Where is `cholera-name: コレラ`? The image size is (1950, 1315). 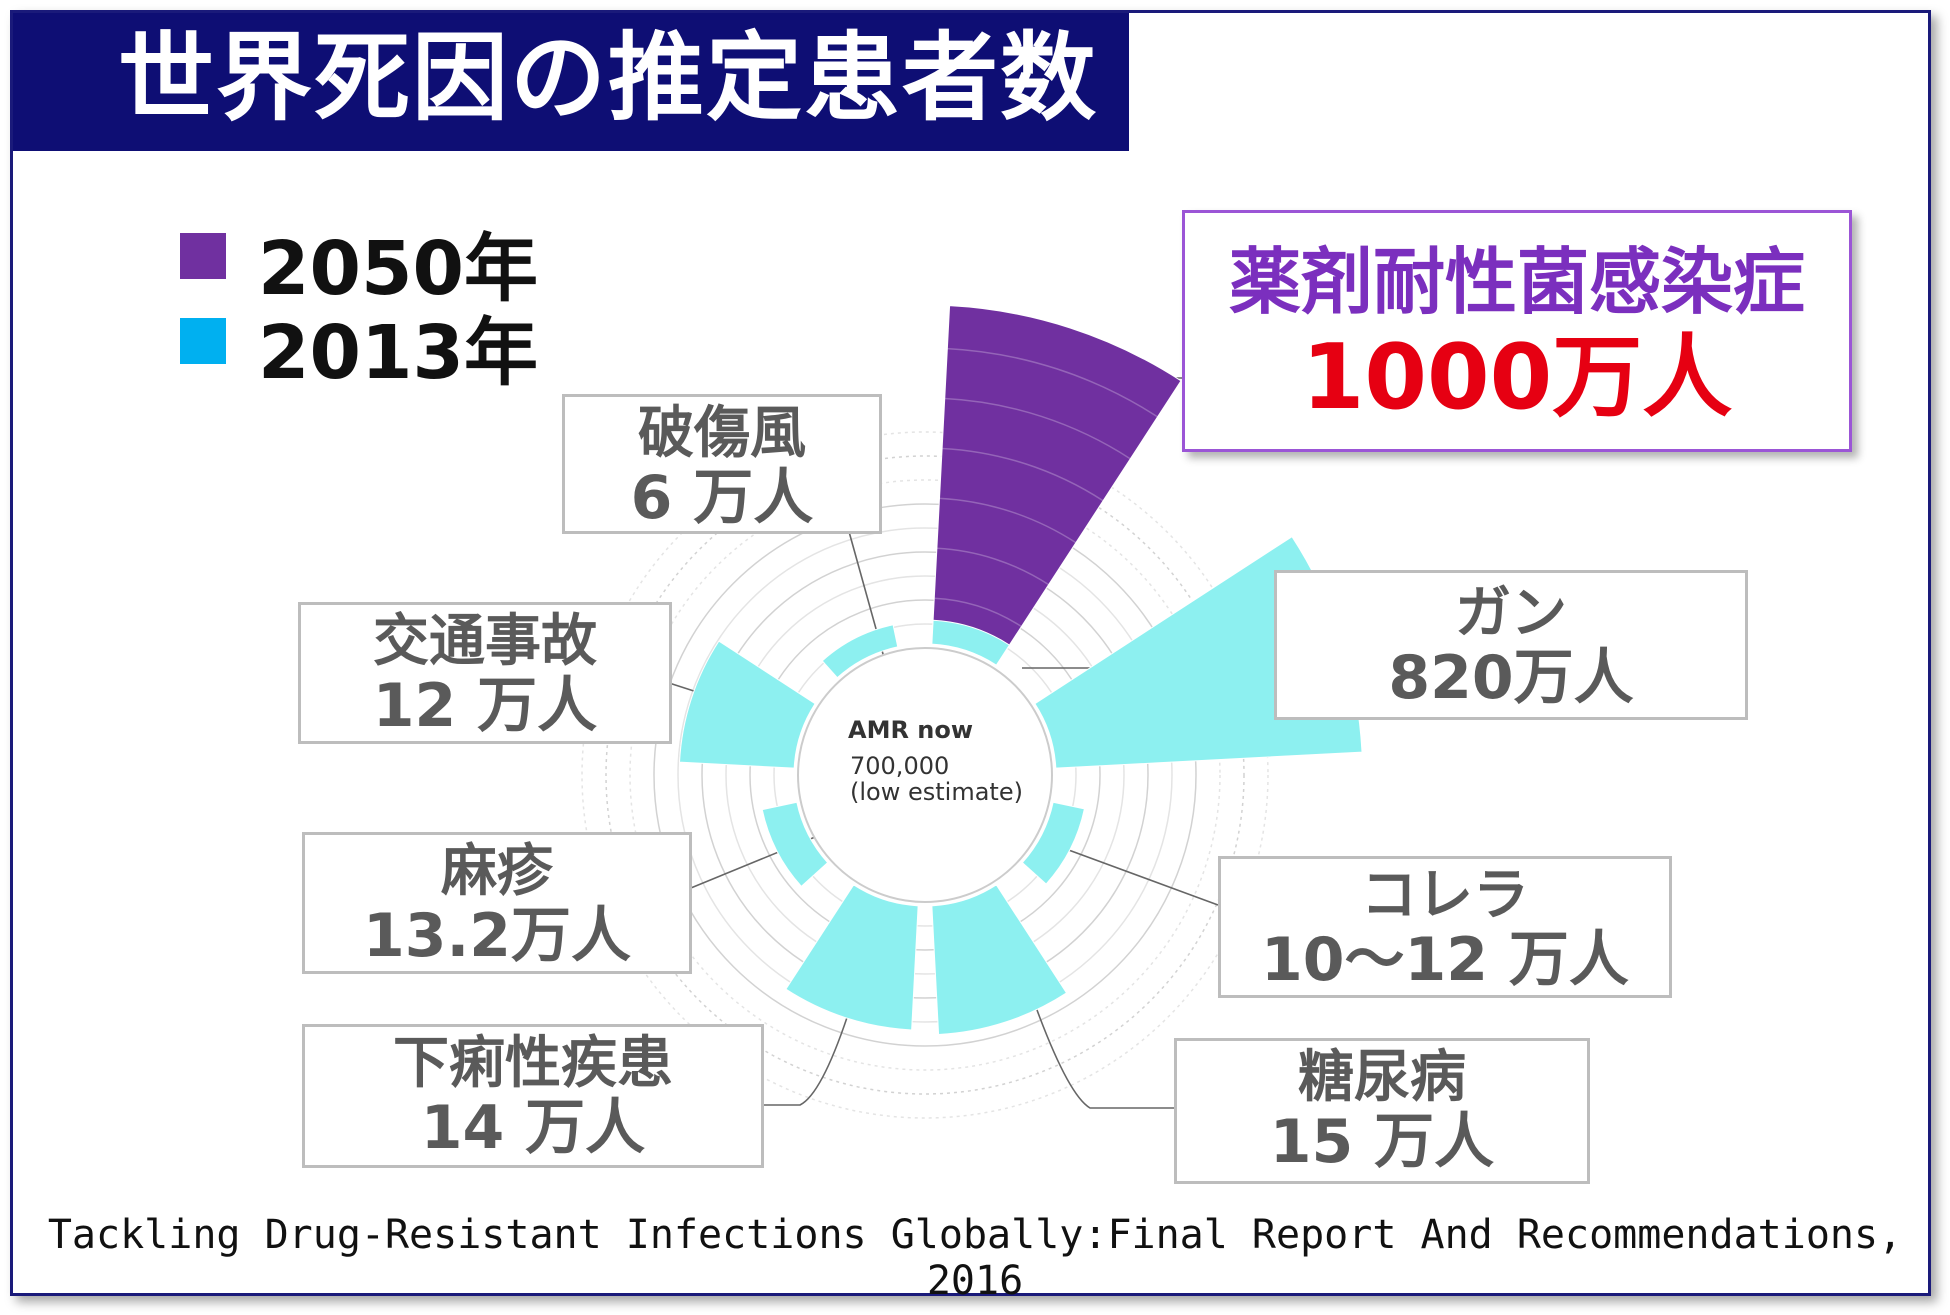 cholera-name: コレラ is located at coordinates (1445, 895).